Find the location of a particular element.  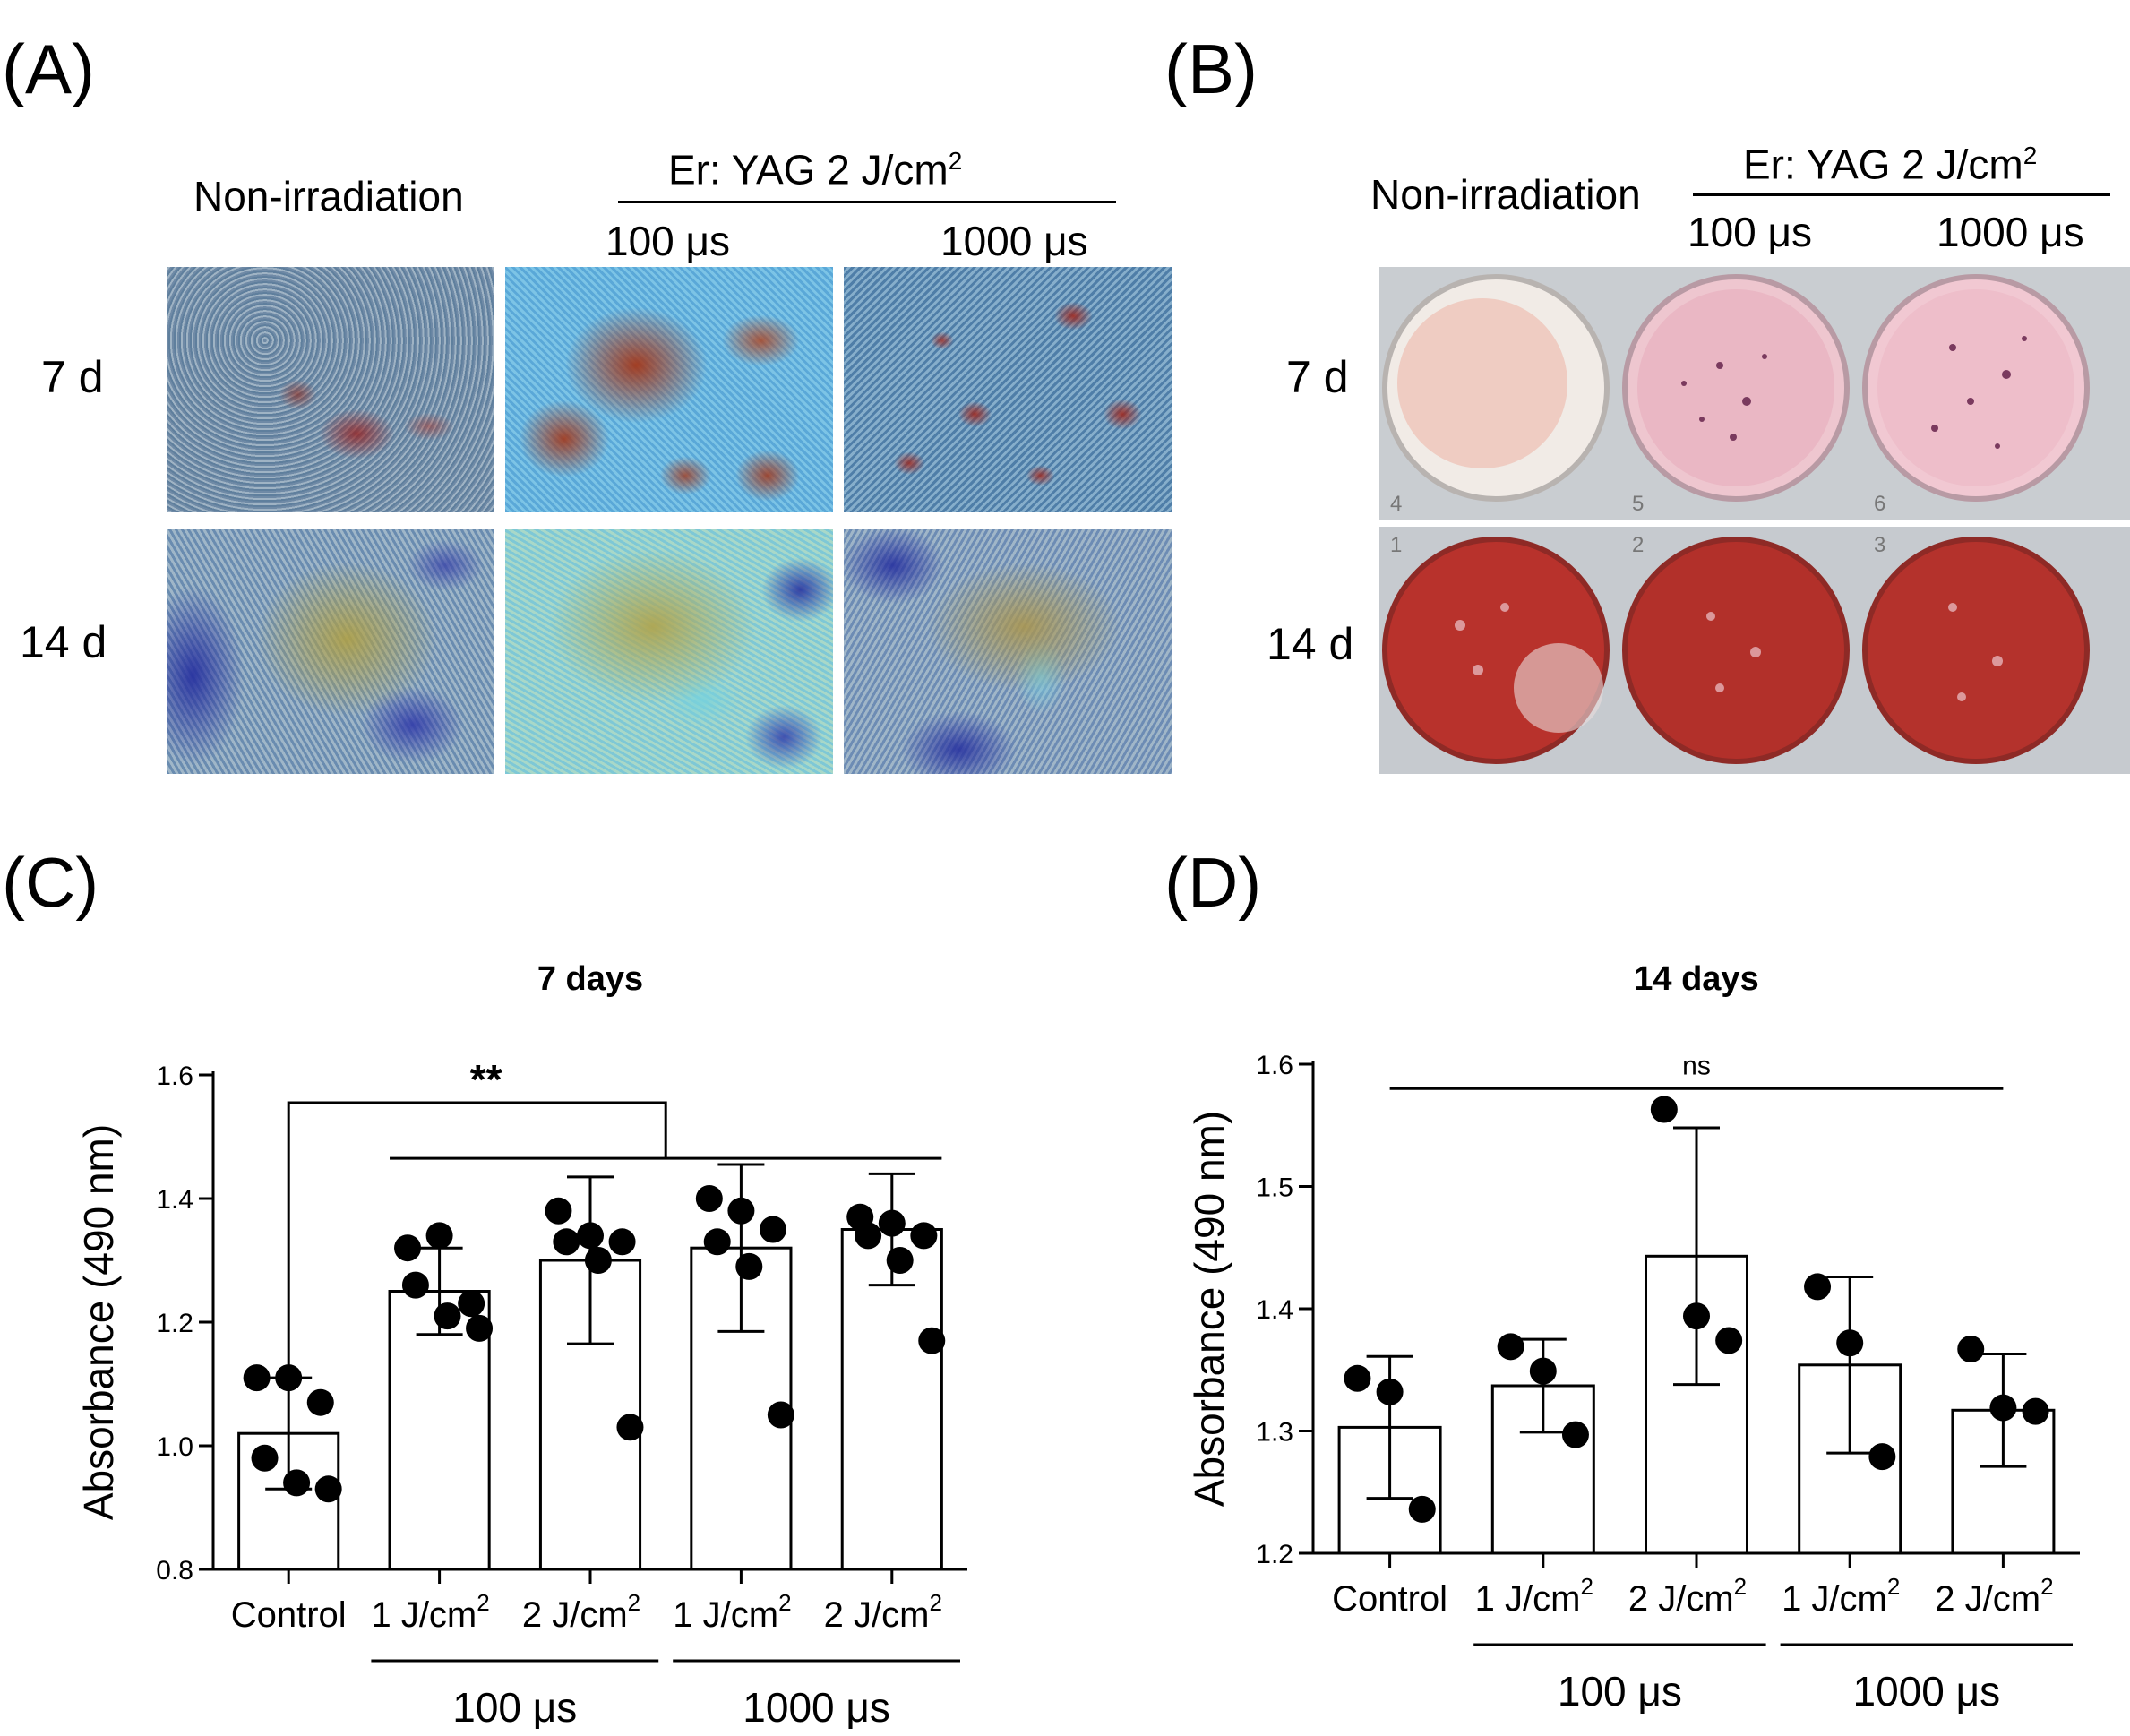

panel-a-group-line is located at coordinates (867, 202).